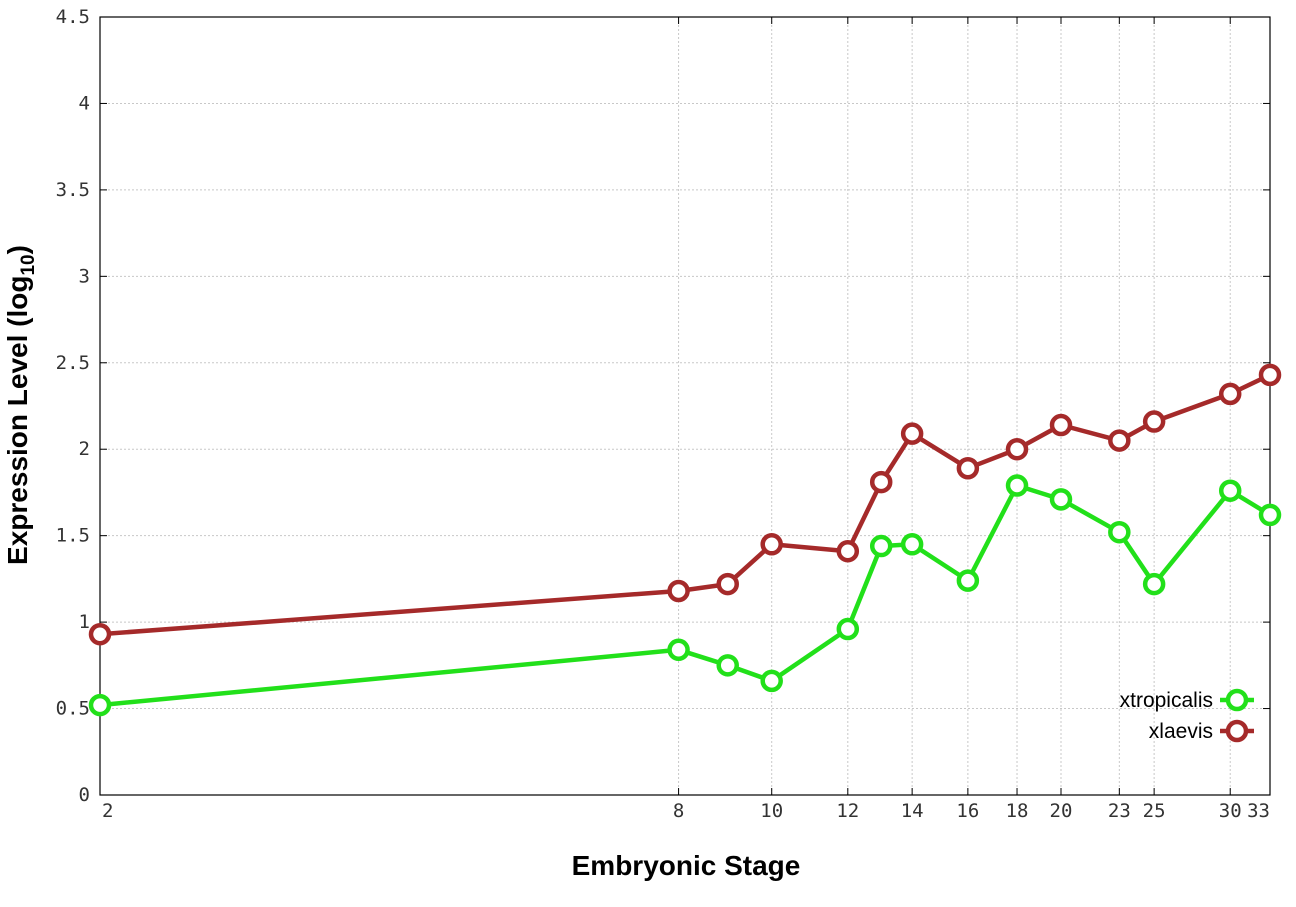  Describe the element at coordinates (678, 811) in the screenshot. I see `x-tick-label: 8` at that location.